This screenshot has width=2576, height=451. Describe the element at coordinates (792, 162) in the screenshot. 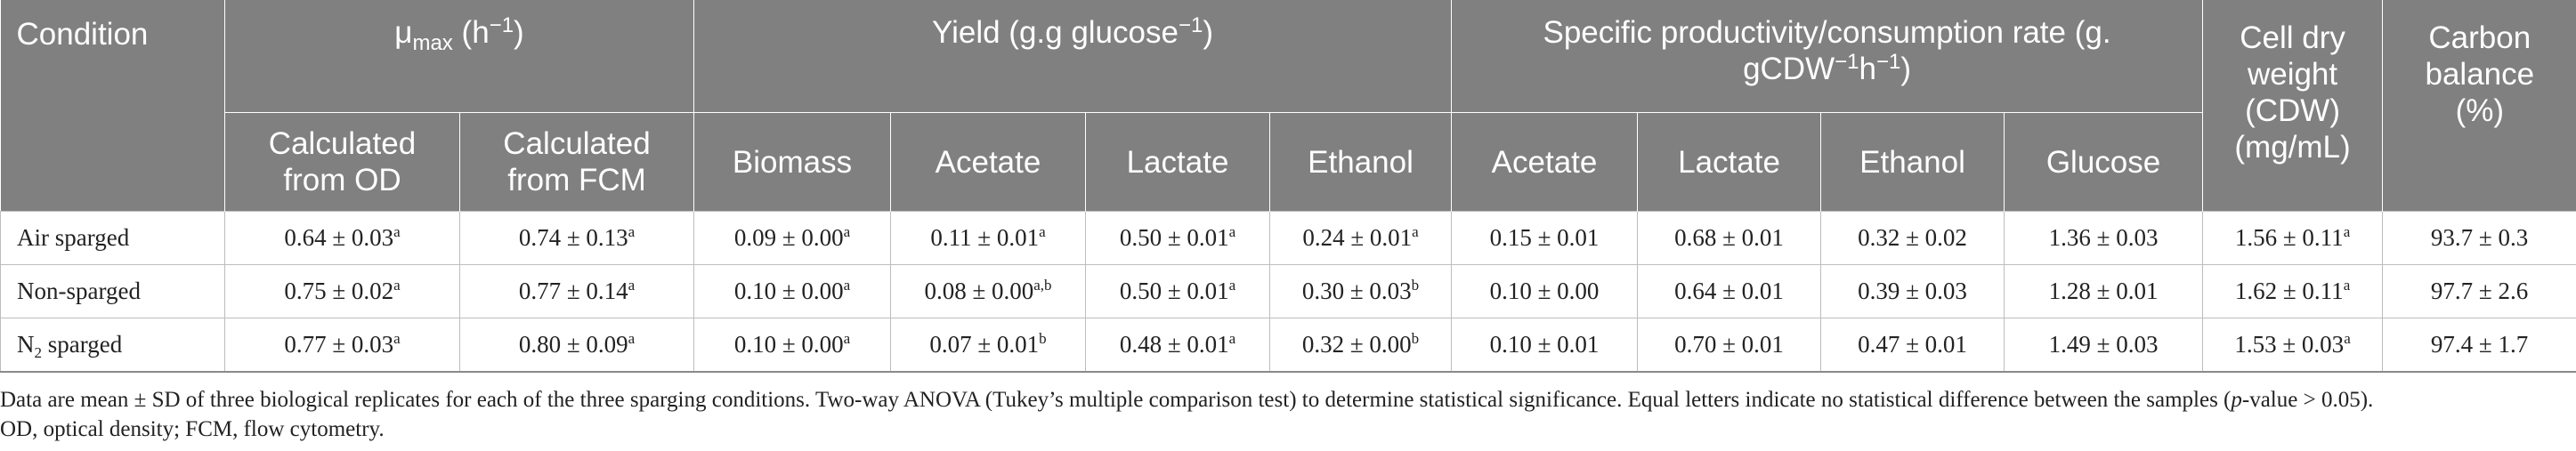

I see `header-yield-biomass: Biomass` at that location.